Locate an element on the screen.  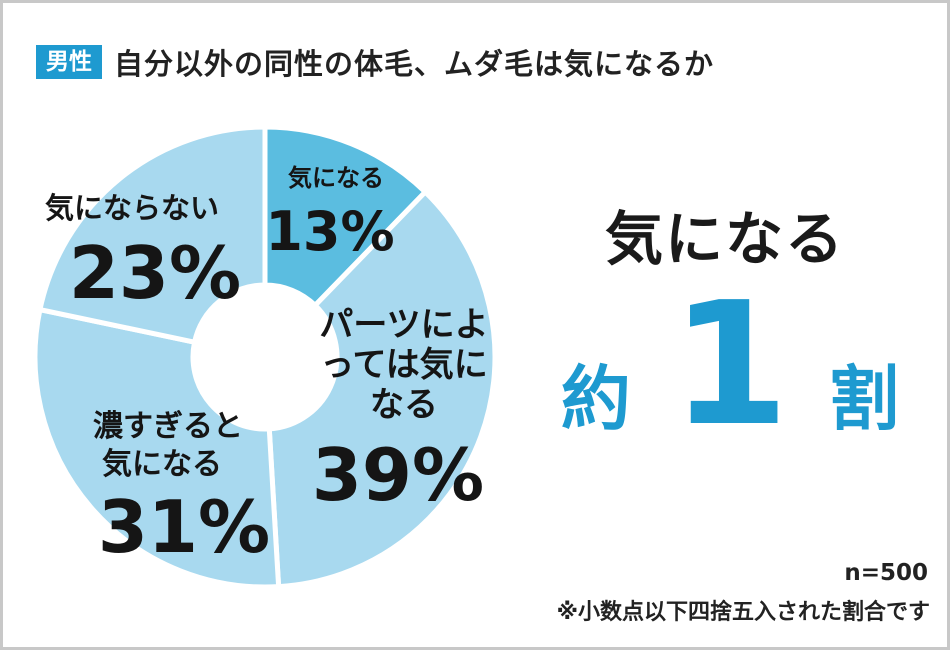
slice-label: パーツによ is located at coordinates (403, 325).